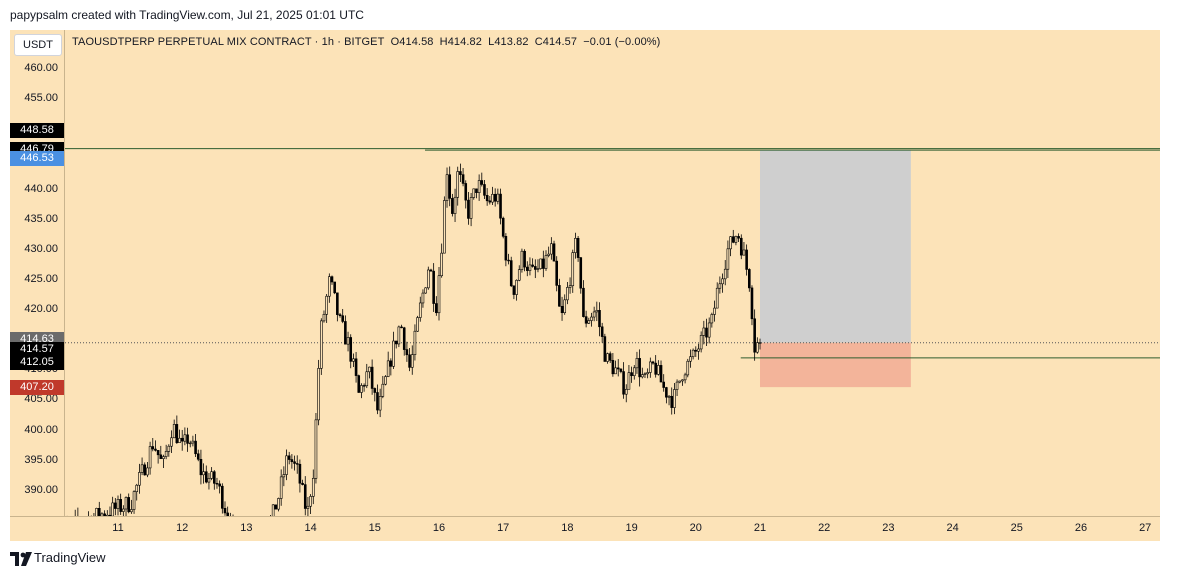 The image size is (1199, 576). Describe the element at coordinates (41, 98) in the screenshot. I see `y-tick-label: 455.00` at that location.